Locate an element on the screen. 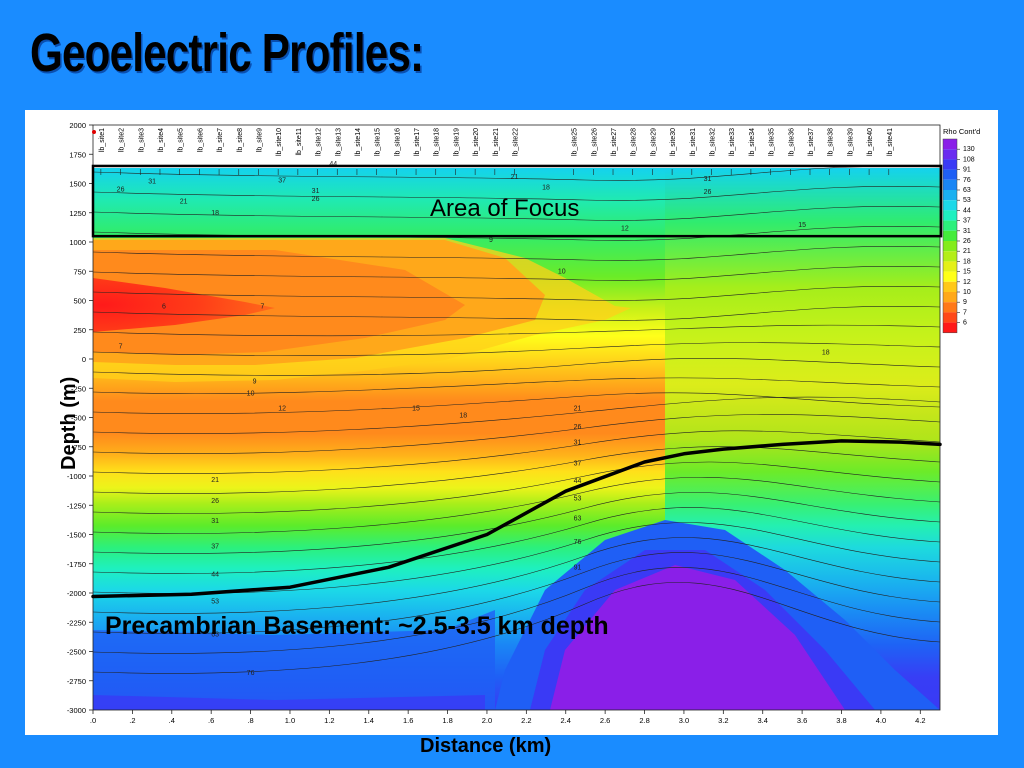 The height and width of the screenshot is (768, 1024). site-label: lb_site31 is located at coordinates (693, 142).